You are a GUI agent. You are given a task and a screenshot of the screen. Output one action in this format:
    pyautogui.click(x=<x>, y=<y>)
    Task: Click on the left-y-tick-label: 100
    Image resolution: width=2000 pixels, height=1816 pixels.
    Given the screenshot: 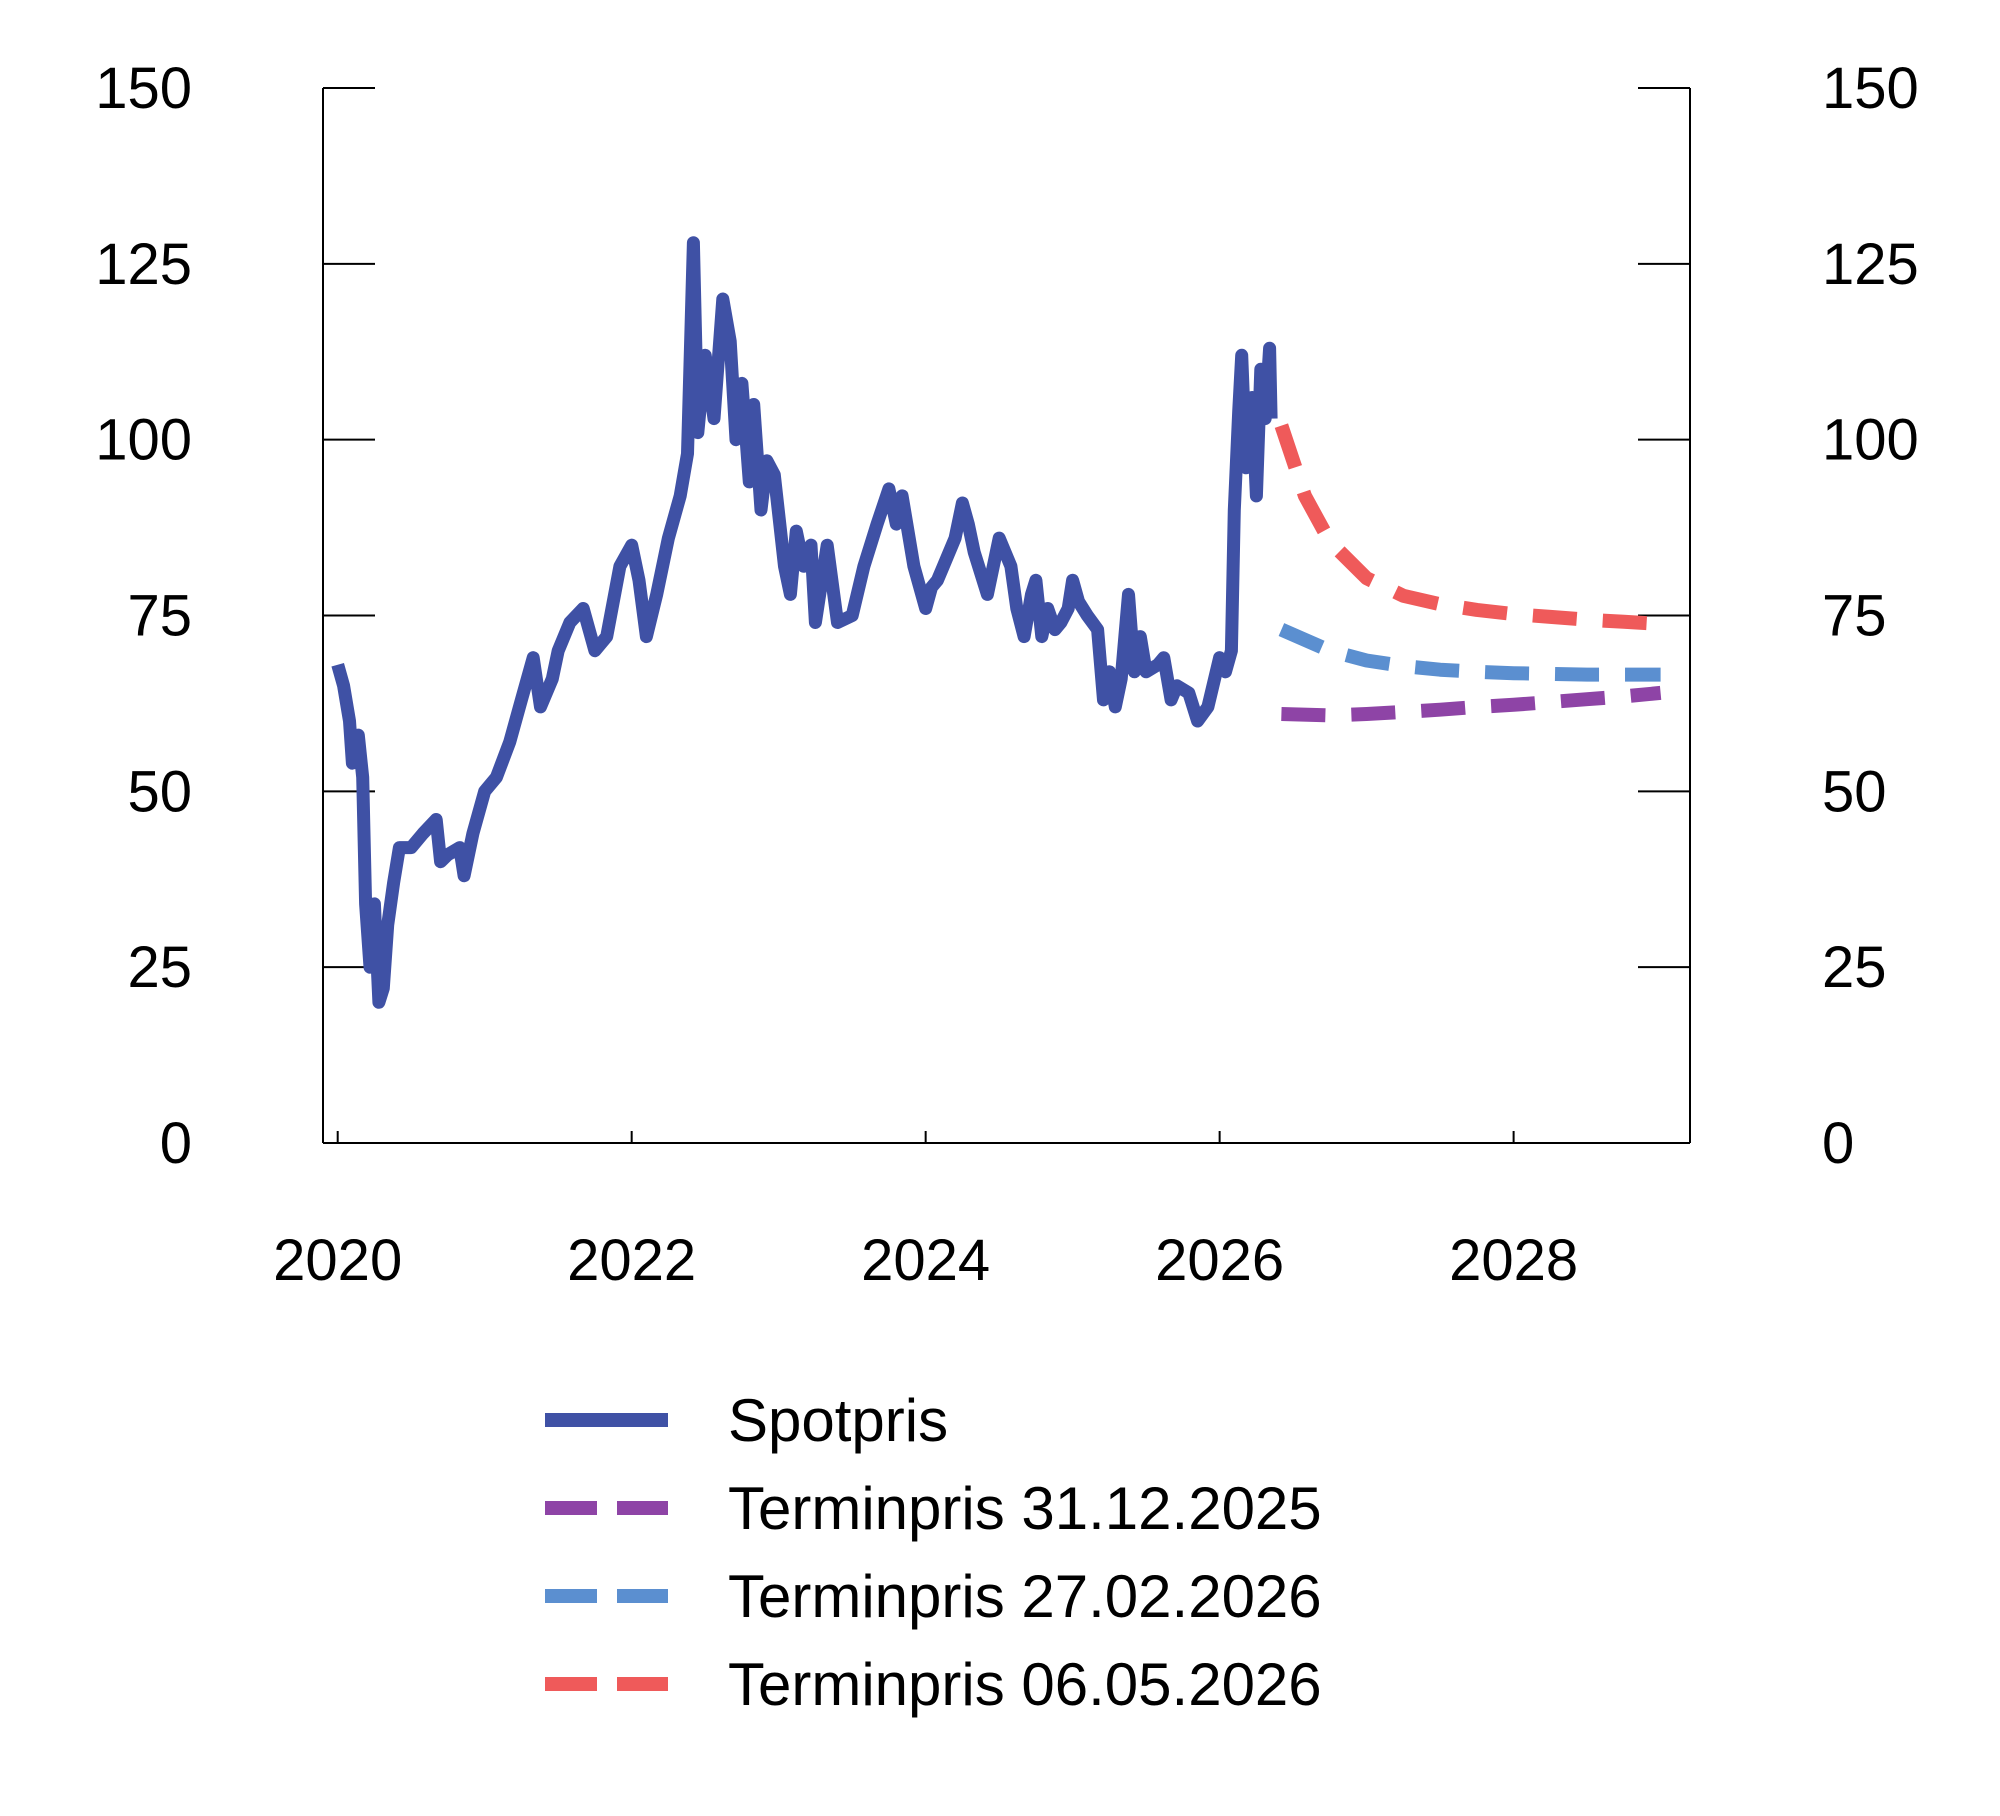 What is the action you would take?
    pyautogui.click(x=143, y=440)
    